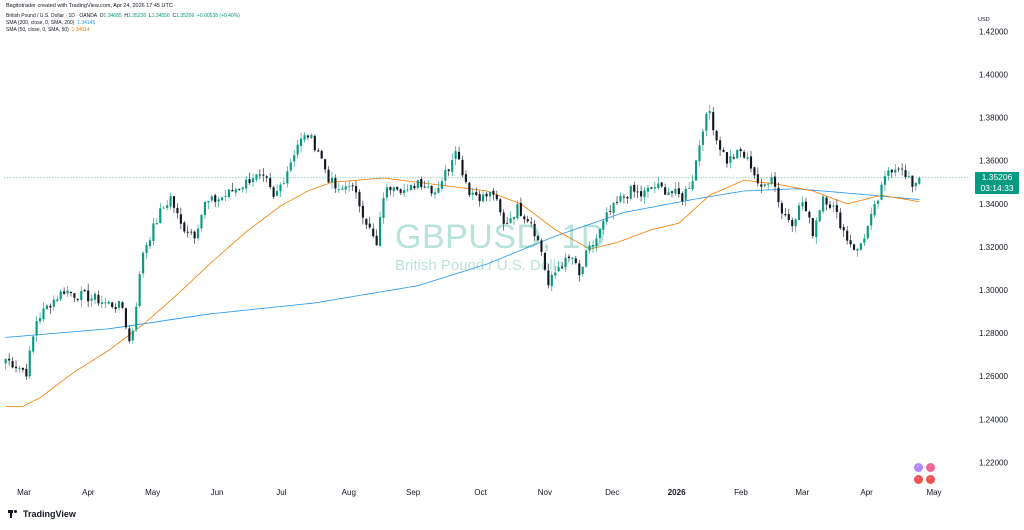 This screenshot has height=530, width=1024. Describe the element at coordinates (930, 479) in the screenshot. I see `flag-us-icon: ◦` at that location.